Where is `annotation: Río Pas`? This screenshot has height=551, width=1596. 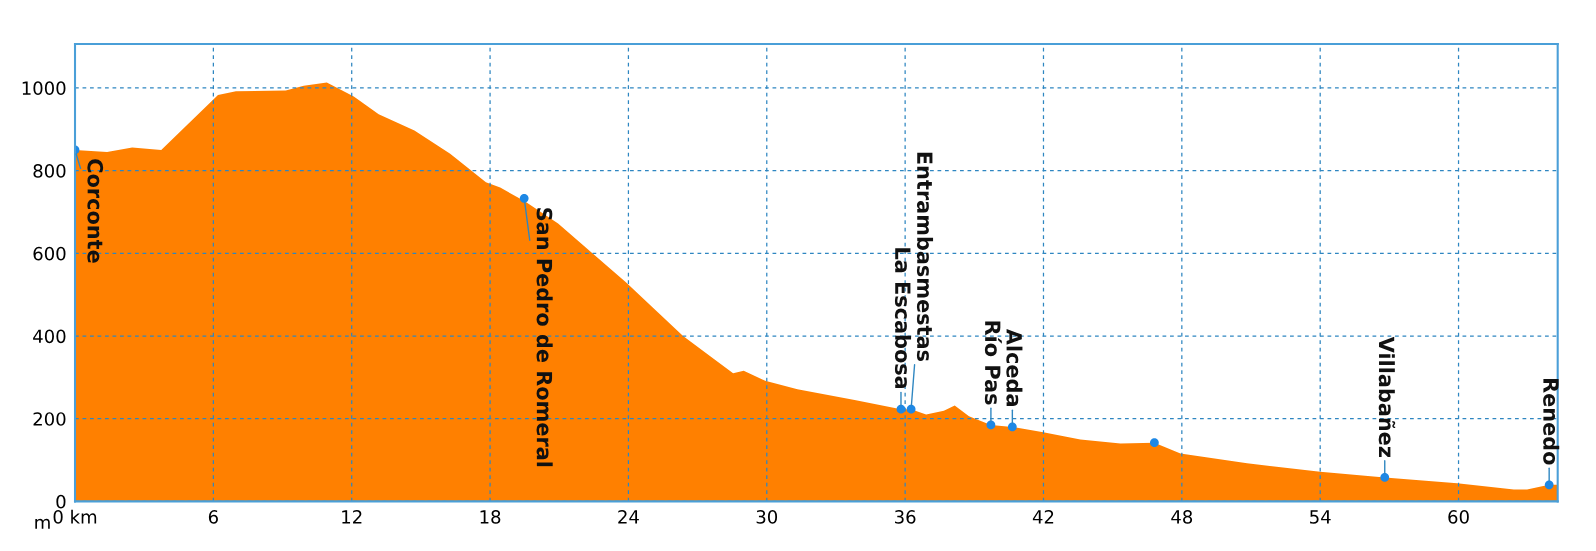
annotation: Río Pas is located at coordinates (993, 363).